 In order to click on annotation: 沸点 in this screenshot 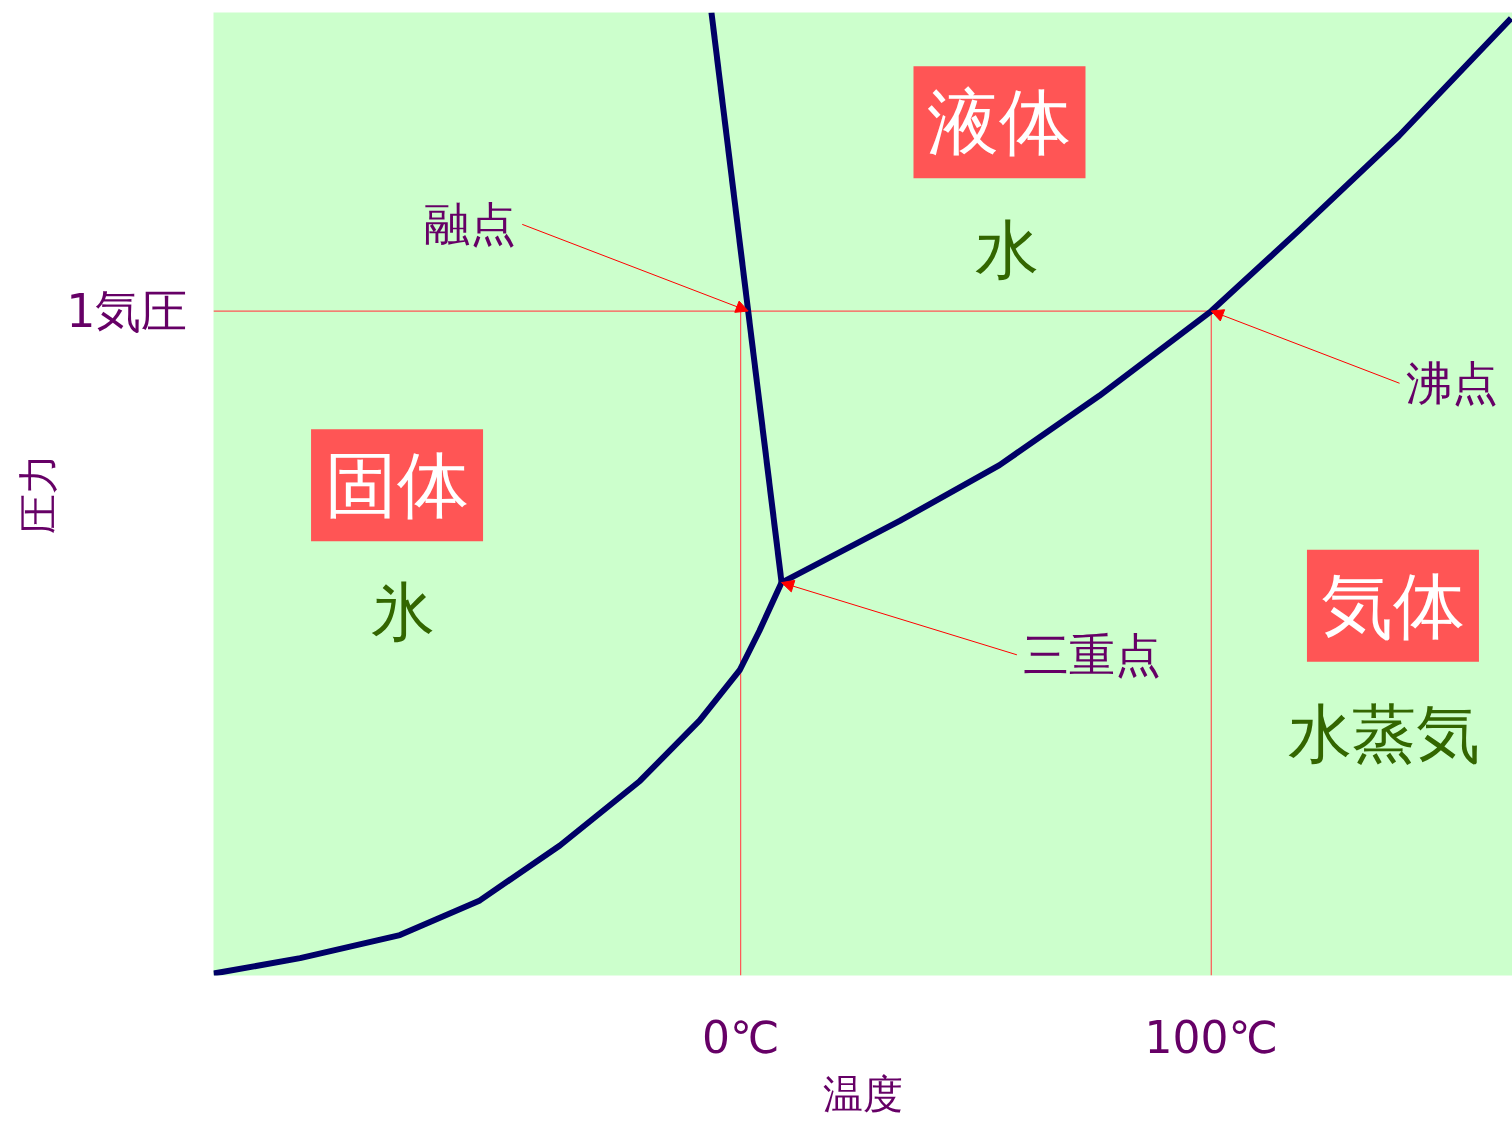, I will do `click(1451, 383)`.